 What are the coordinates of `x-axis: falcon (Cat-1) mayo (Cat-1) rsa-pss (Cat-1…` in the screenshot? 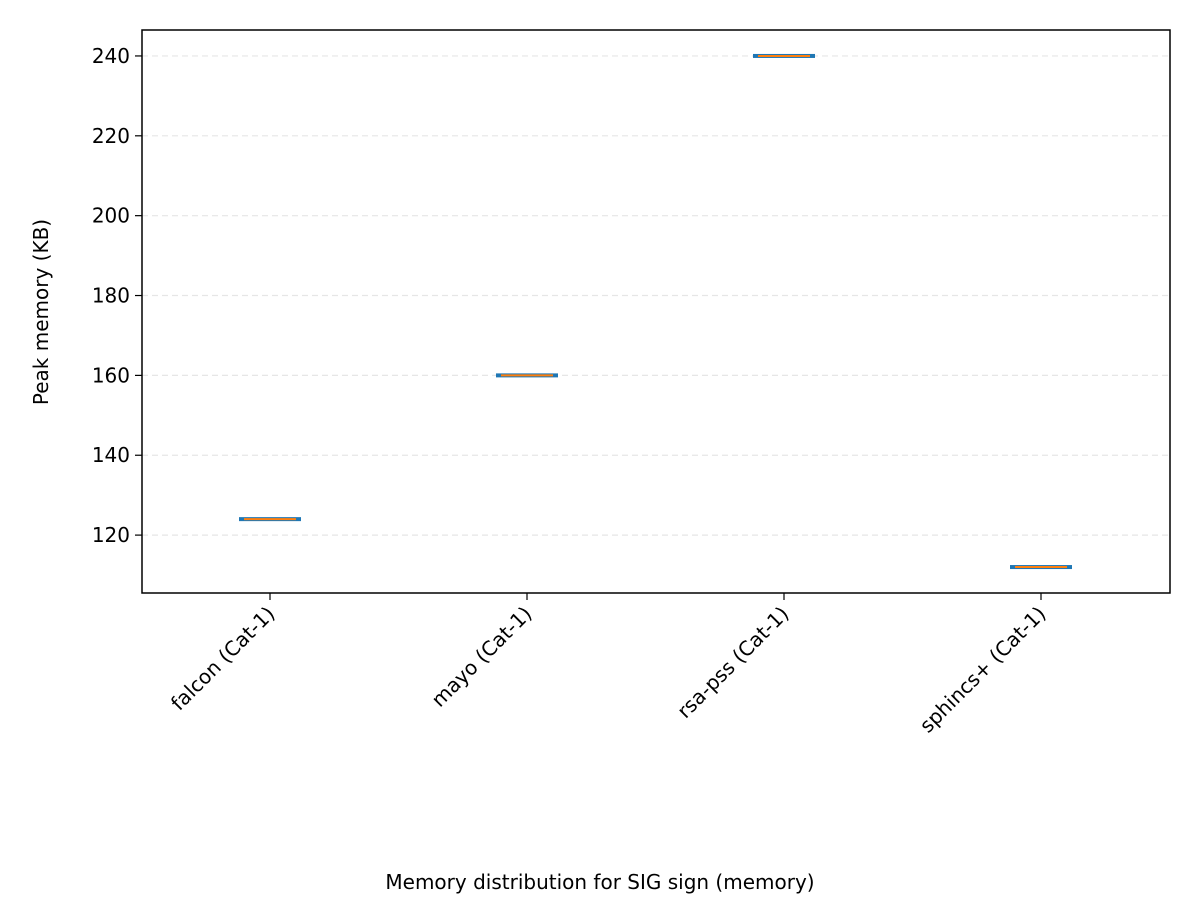 It's located at (608, 665).